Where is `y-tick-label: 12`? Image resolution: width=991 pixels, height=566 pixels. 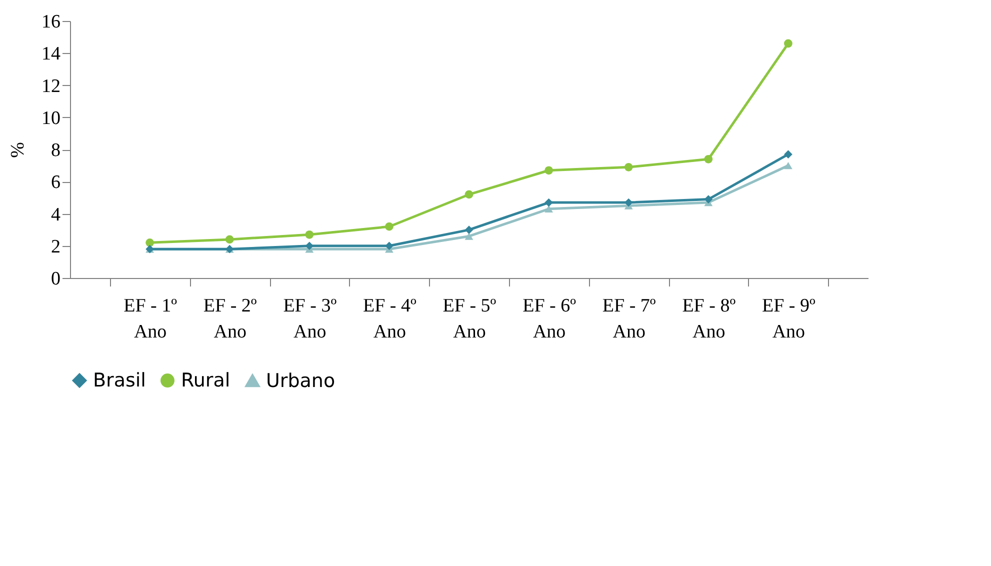
y-tick-label: 12 is located at coordinates (51, 86).